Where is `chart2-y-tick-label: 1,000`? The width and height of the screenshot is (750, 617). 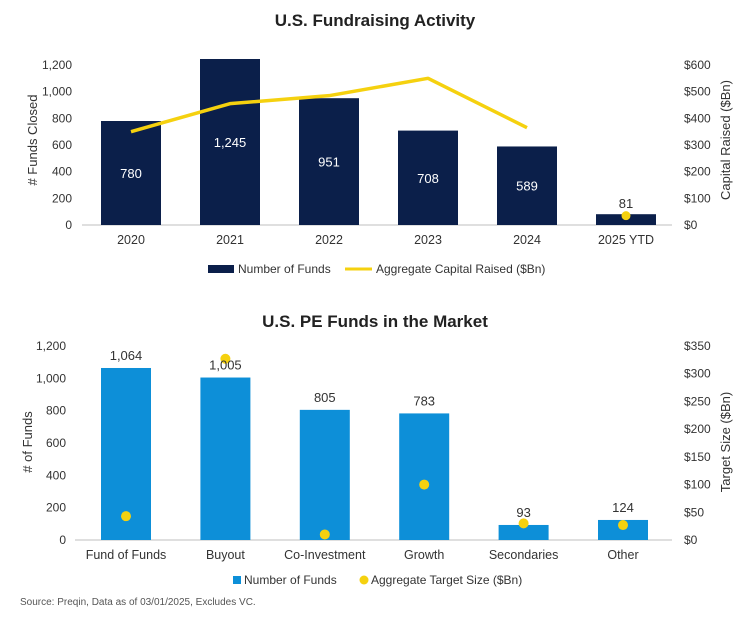
chart2-y-tick-label: 1,000 is located at coordinates (51, 378).